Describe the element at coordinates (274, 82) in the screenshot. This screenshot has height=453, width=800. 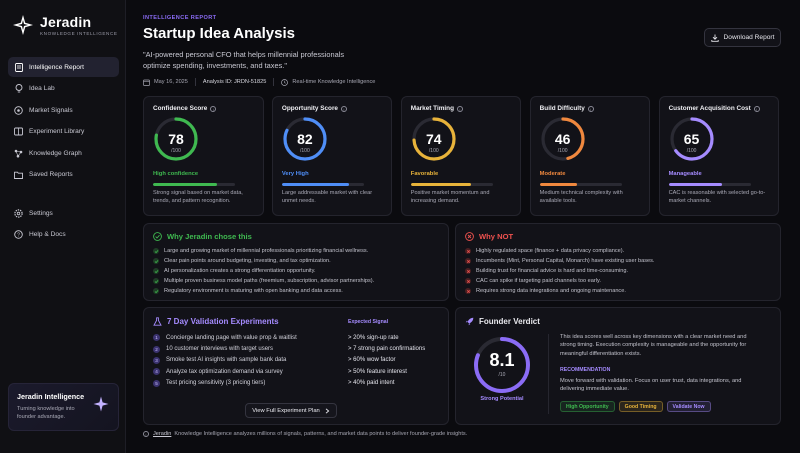
I see `divider` at that location.